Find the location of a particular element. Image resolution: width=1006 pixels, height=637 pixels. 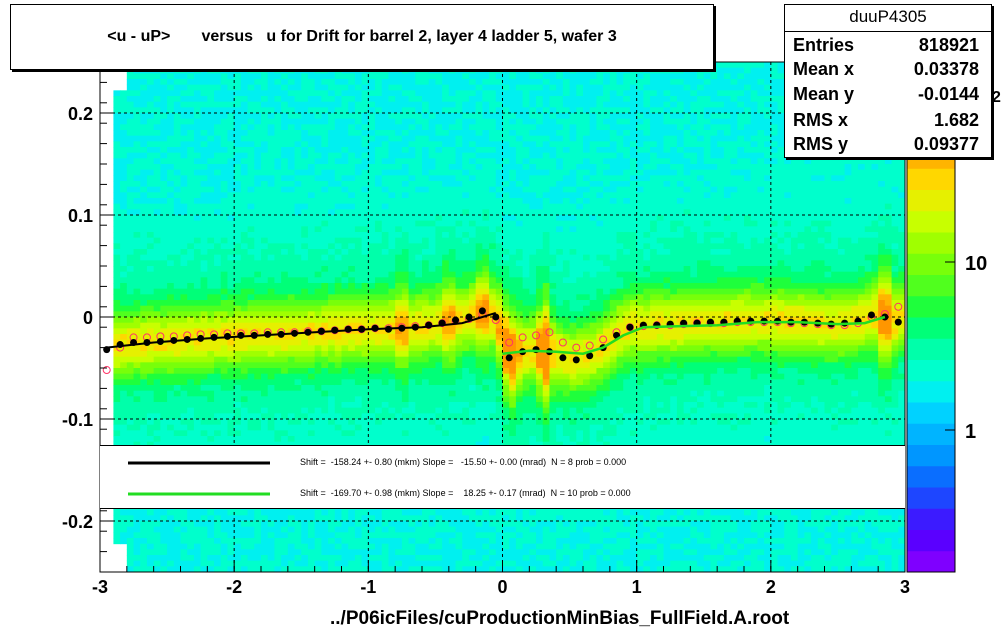

x-tick-label: 3 is located at coordinates (905, 587).